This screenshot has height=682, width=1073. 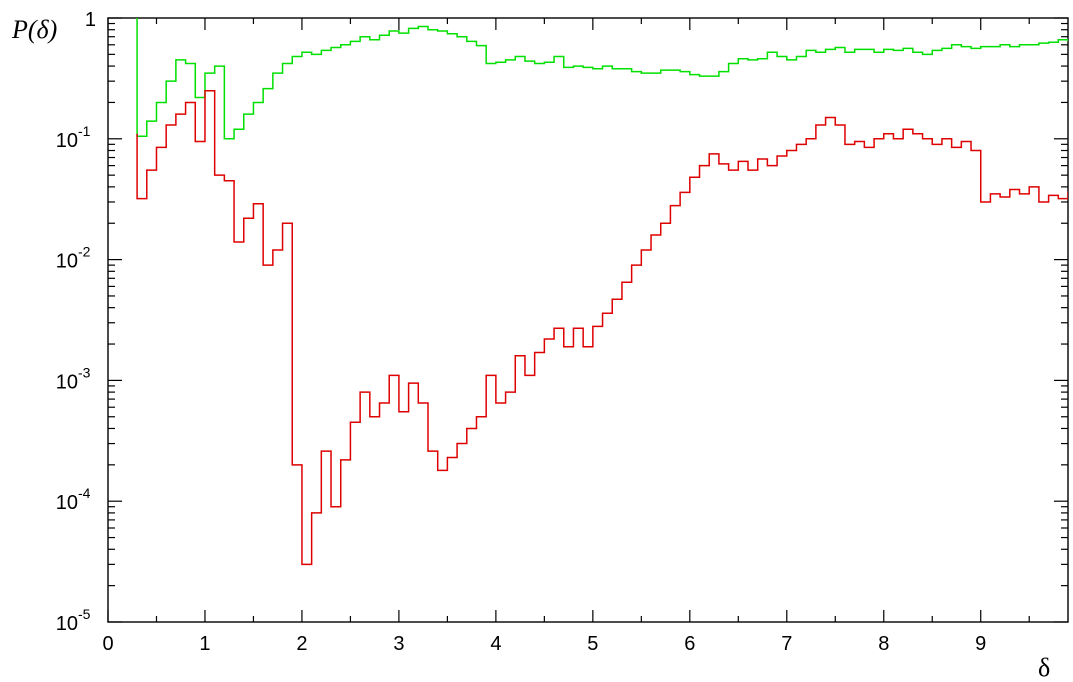 I want to click on x-tick-label: 8, so click(x=883, y=644).